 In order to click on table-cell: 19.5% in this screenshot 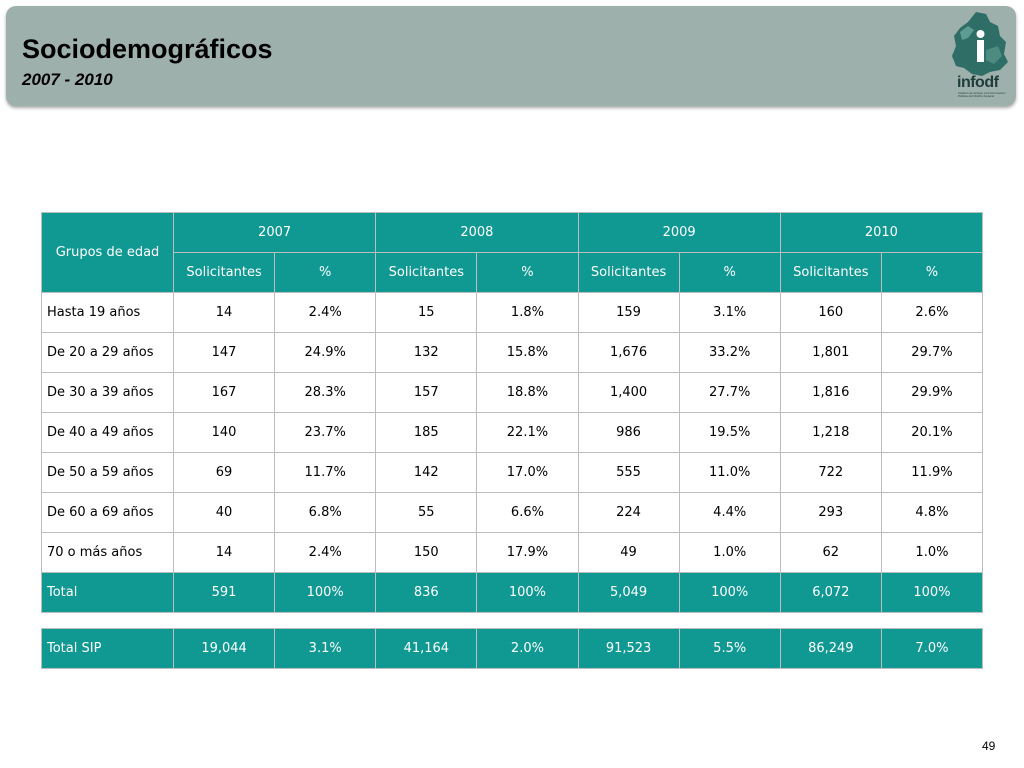, I will do `click(729, 432)`.